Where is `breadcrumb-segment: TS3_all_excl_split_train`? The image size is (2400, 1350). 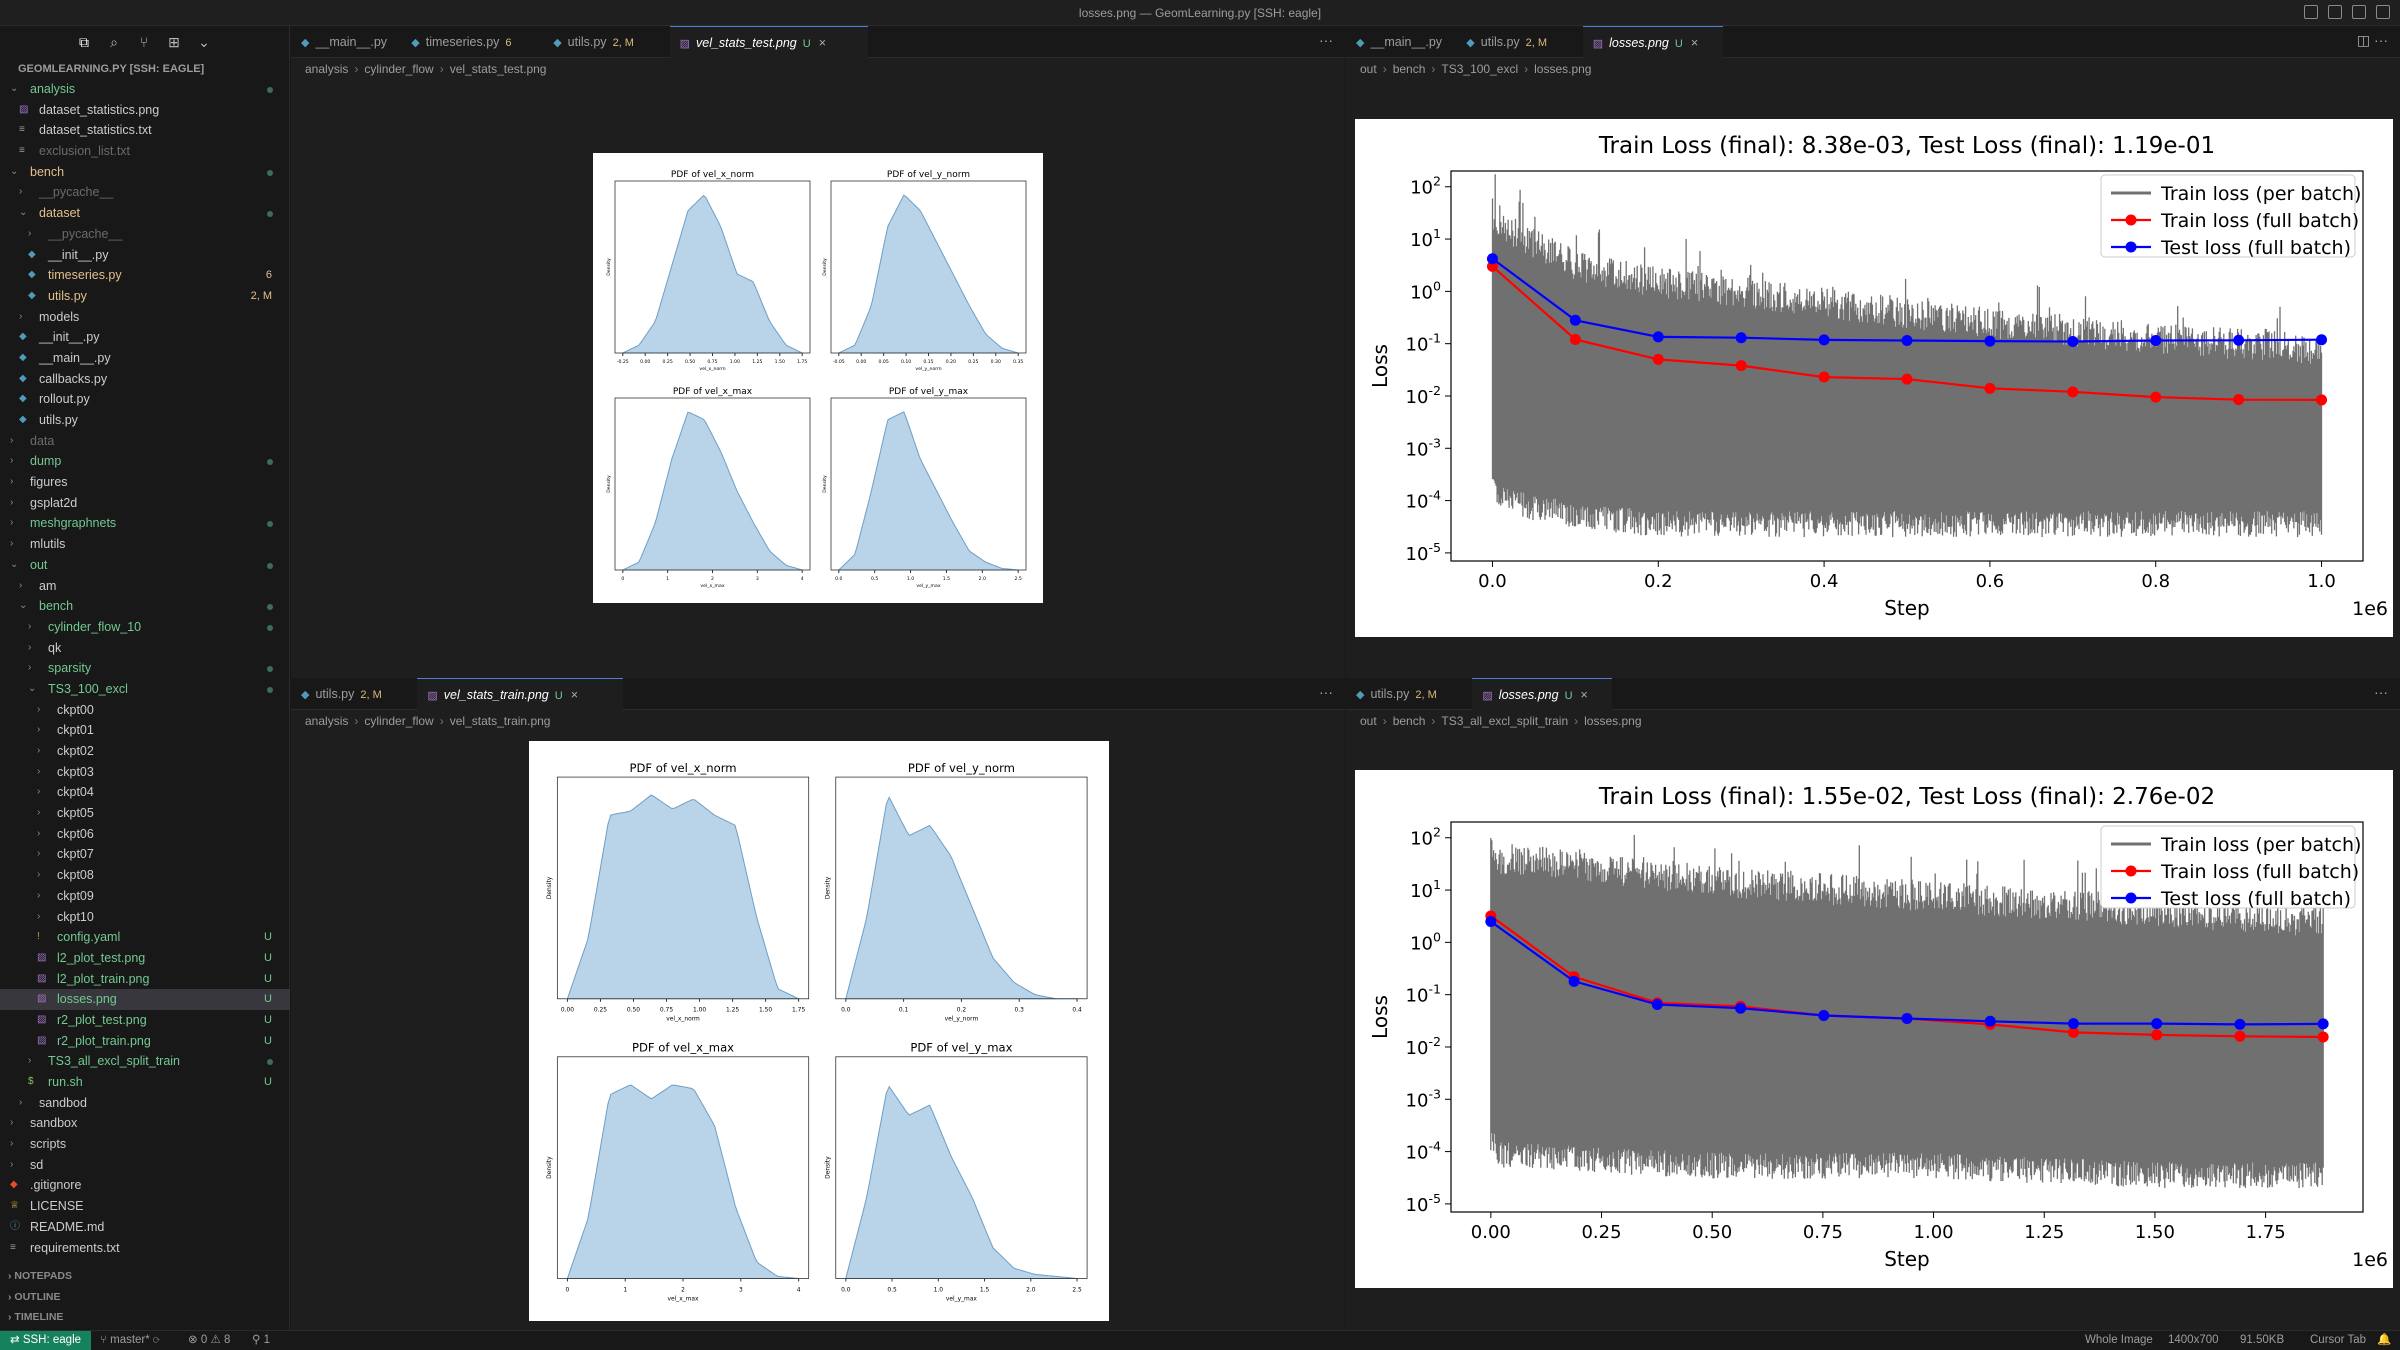 breadcrumb-segment: TS3_all_excl_split_train is located at coordinates (1505, 721).